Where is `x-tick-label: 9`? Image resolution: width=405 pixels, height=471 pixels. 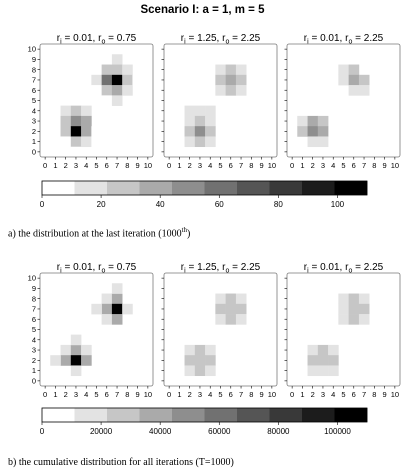 x-tick-label: 9 is located at coordinates (138, 165).